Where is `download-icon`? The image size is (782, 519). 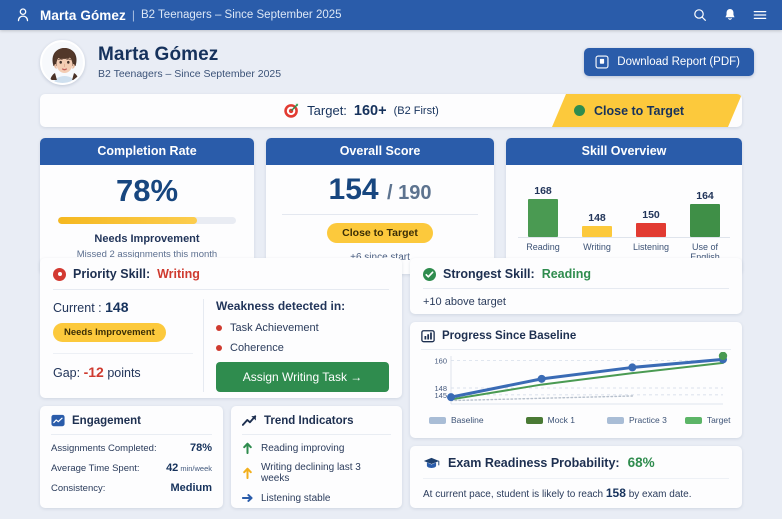
download-icon is located at coordinates (602, 62).